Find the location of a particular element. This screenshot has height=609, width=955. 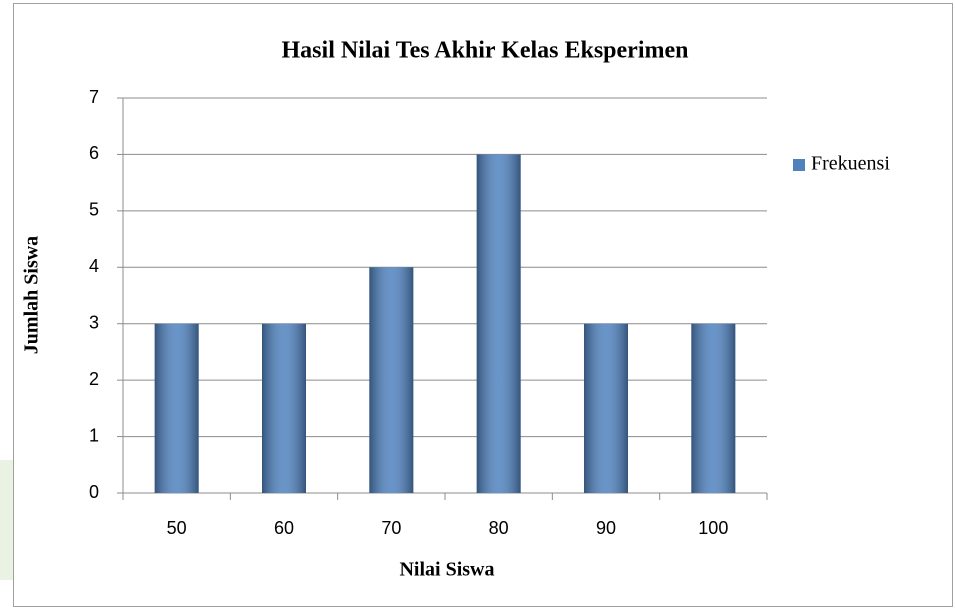

side-strip is located at coordinates (7, 520).